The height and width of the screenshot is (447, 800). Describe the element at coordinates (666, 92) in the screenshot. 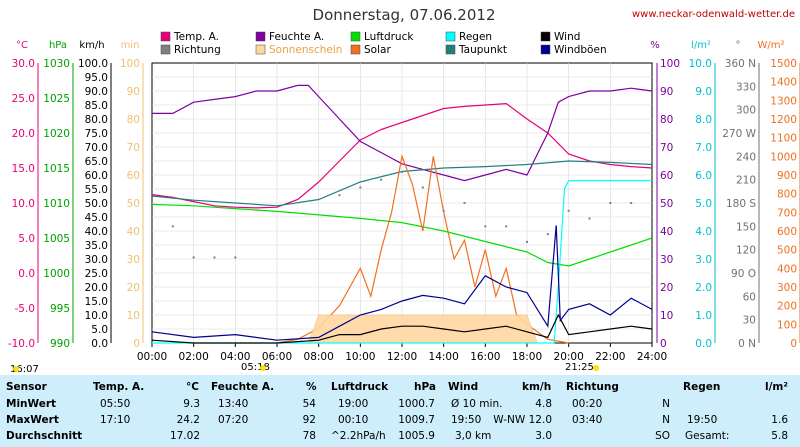

I see `y-tick-4-1: 90` at that location.